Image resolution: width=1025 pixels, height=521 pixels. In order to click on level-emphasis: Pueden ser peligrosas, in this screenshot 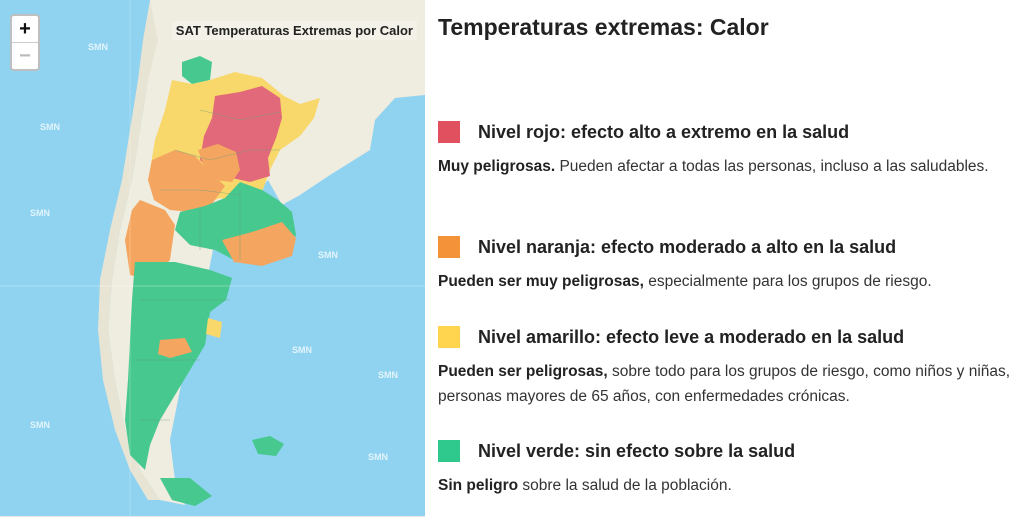, I will do `click(523, 371)`.